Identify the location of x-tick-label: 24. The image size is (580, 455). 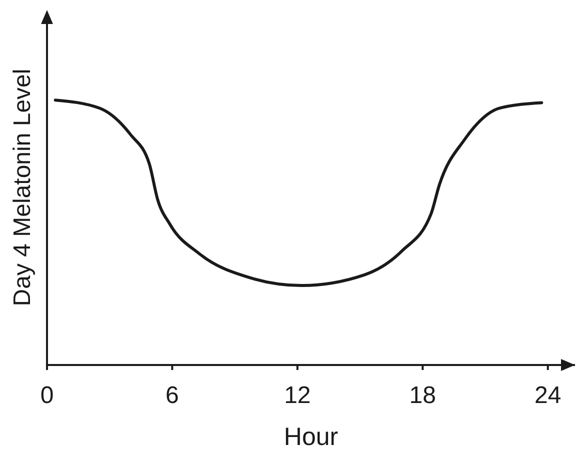
(548, 395).